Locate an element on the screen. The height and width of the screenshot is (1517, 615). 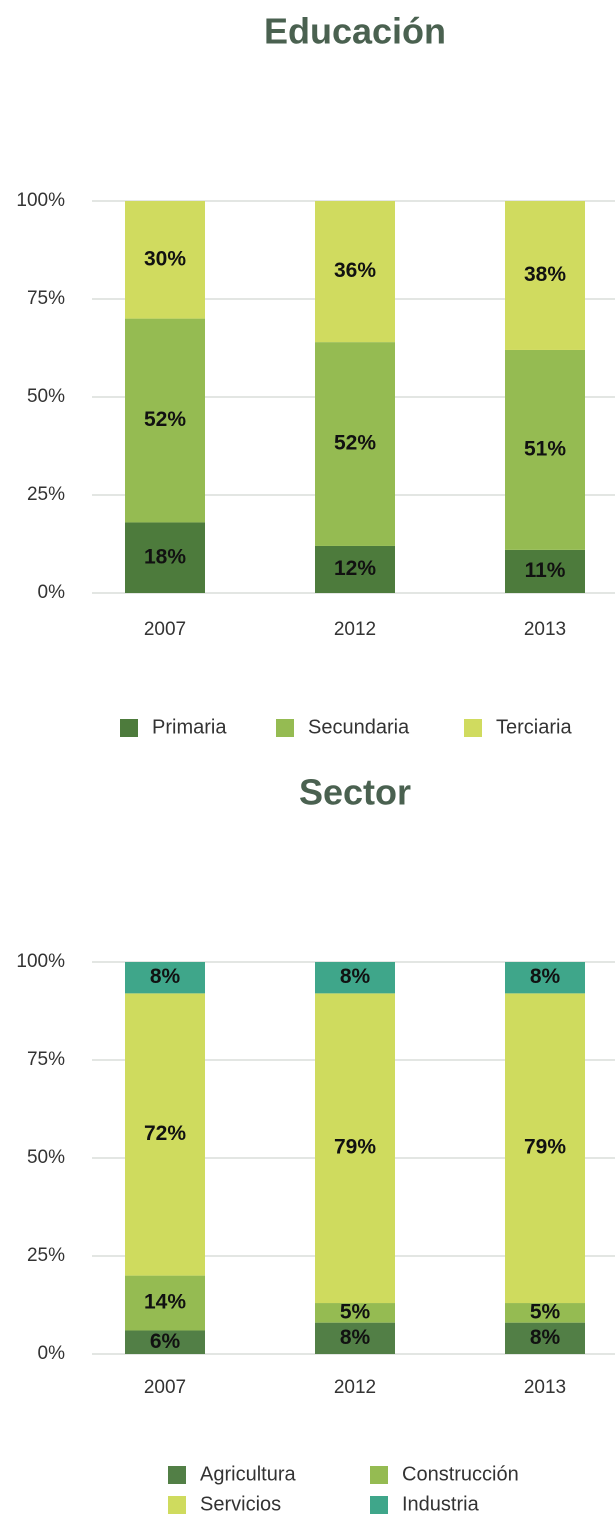
legend-label: Terciaria is located at coordinates (534, 727).